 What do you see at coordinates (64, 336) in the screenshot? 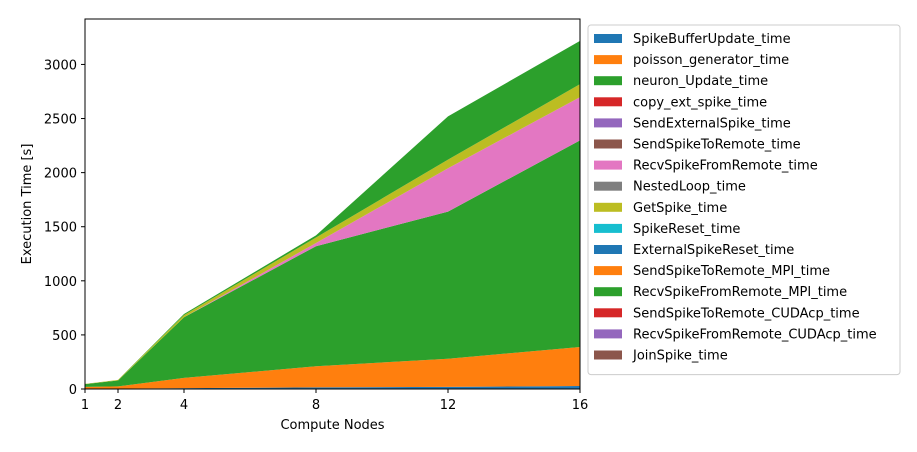
I see `y-tick-label: 500` at bounding box center [64, 336].